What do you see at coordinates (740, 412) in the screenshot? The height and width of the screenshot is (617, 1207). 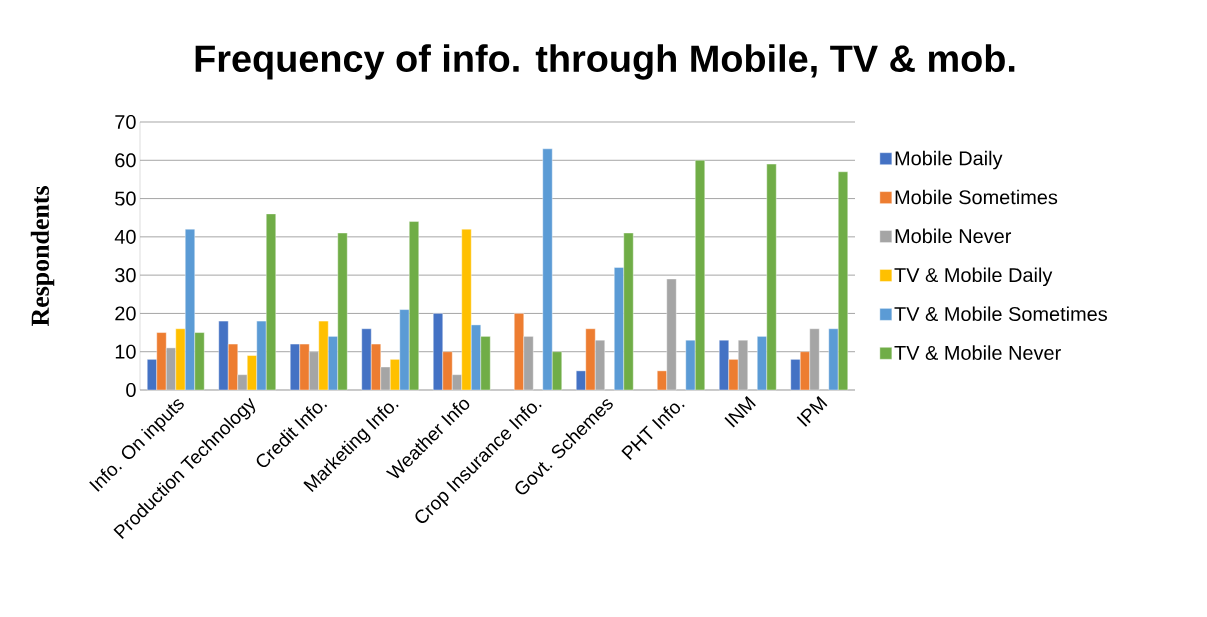 I see `x-tick-label: INM` at bounding box center [740, 412].